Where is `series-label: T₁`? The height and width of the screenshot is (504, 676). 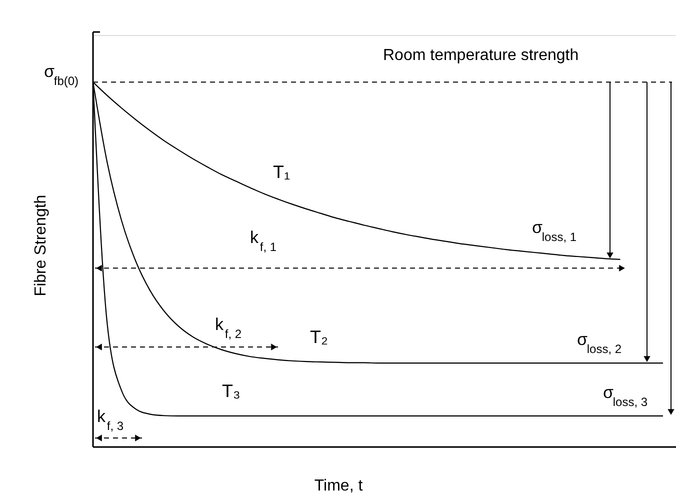
series-label: T₁ is located at coordinates (281, 172).